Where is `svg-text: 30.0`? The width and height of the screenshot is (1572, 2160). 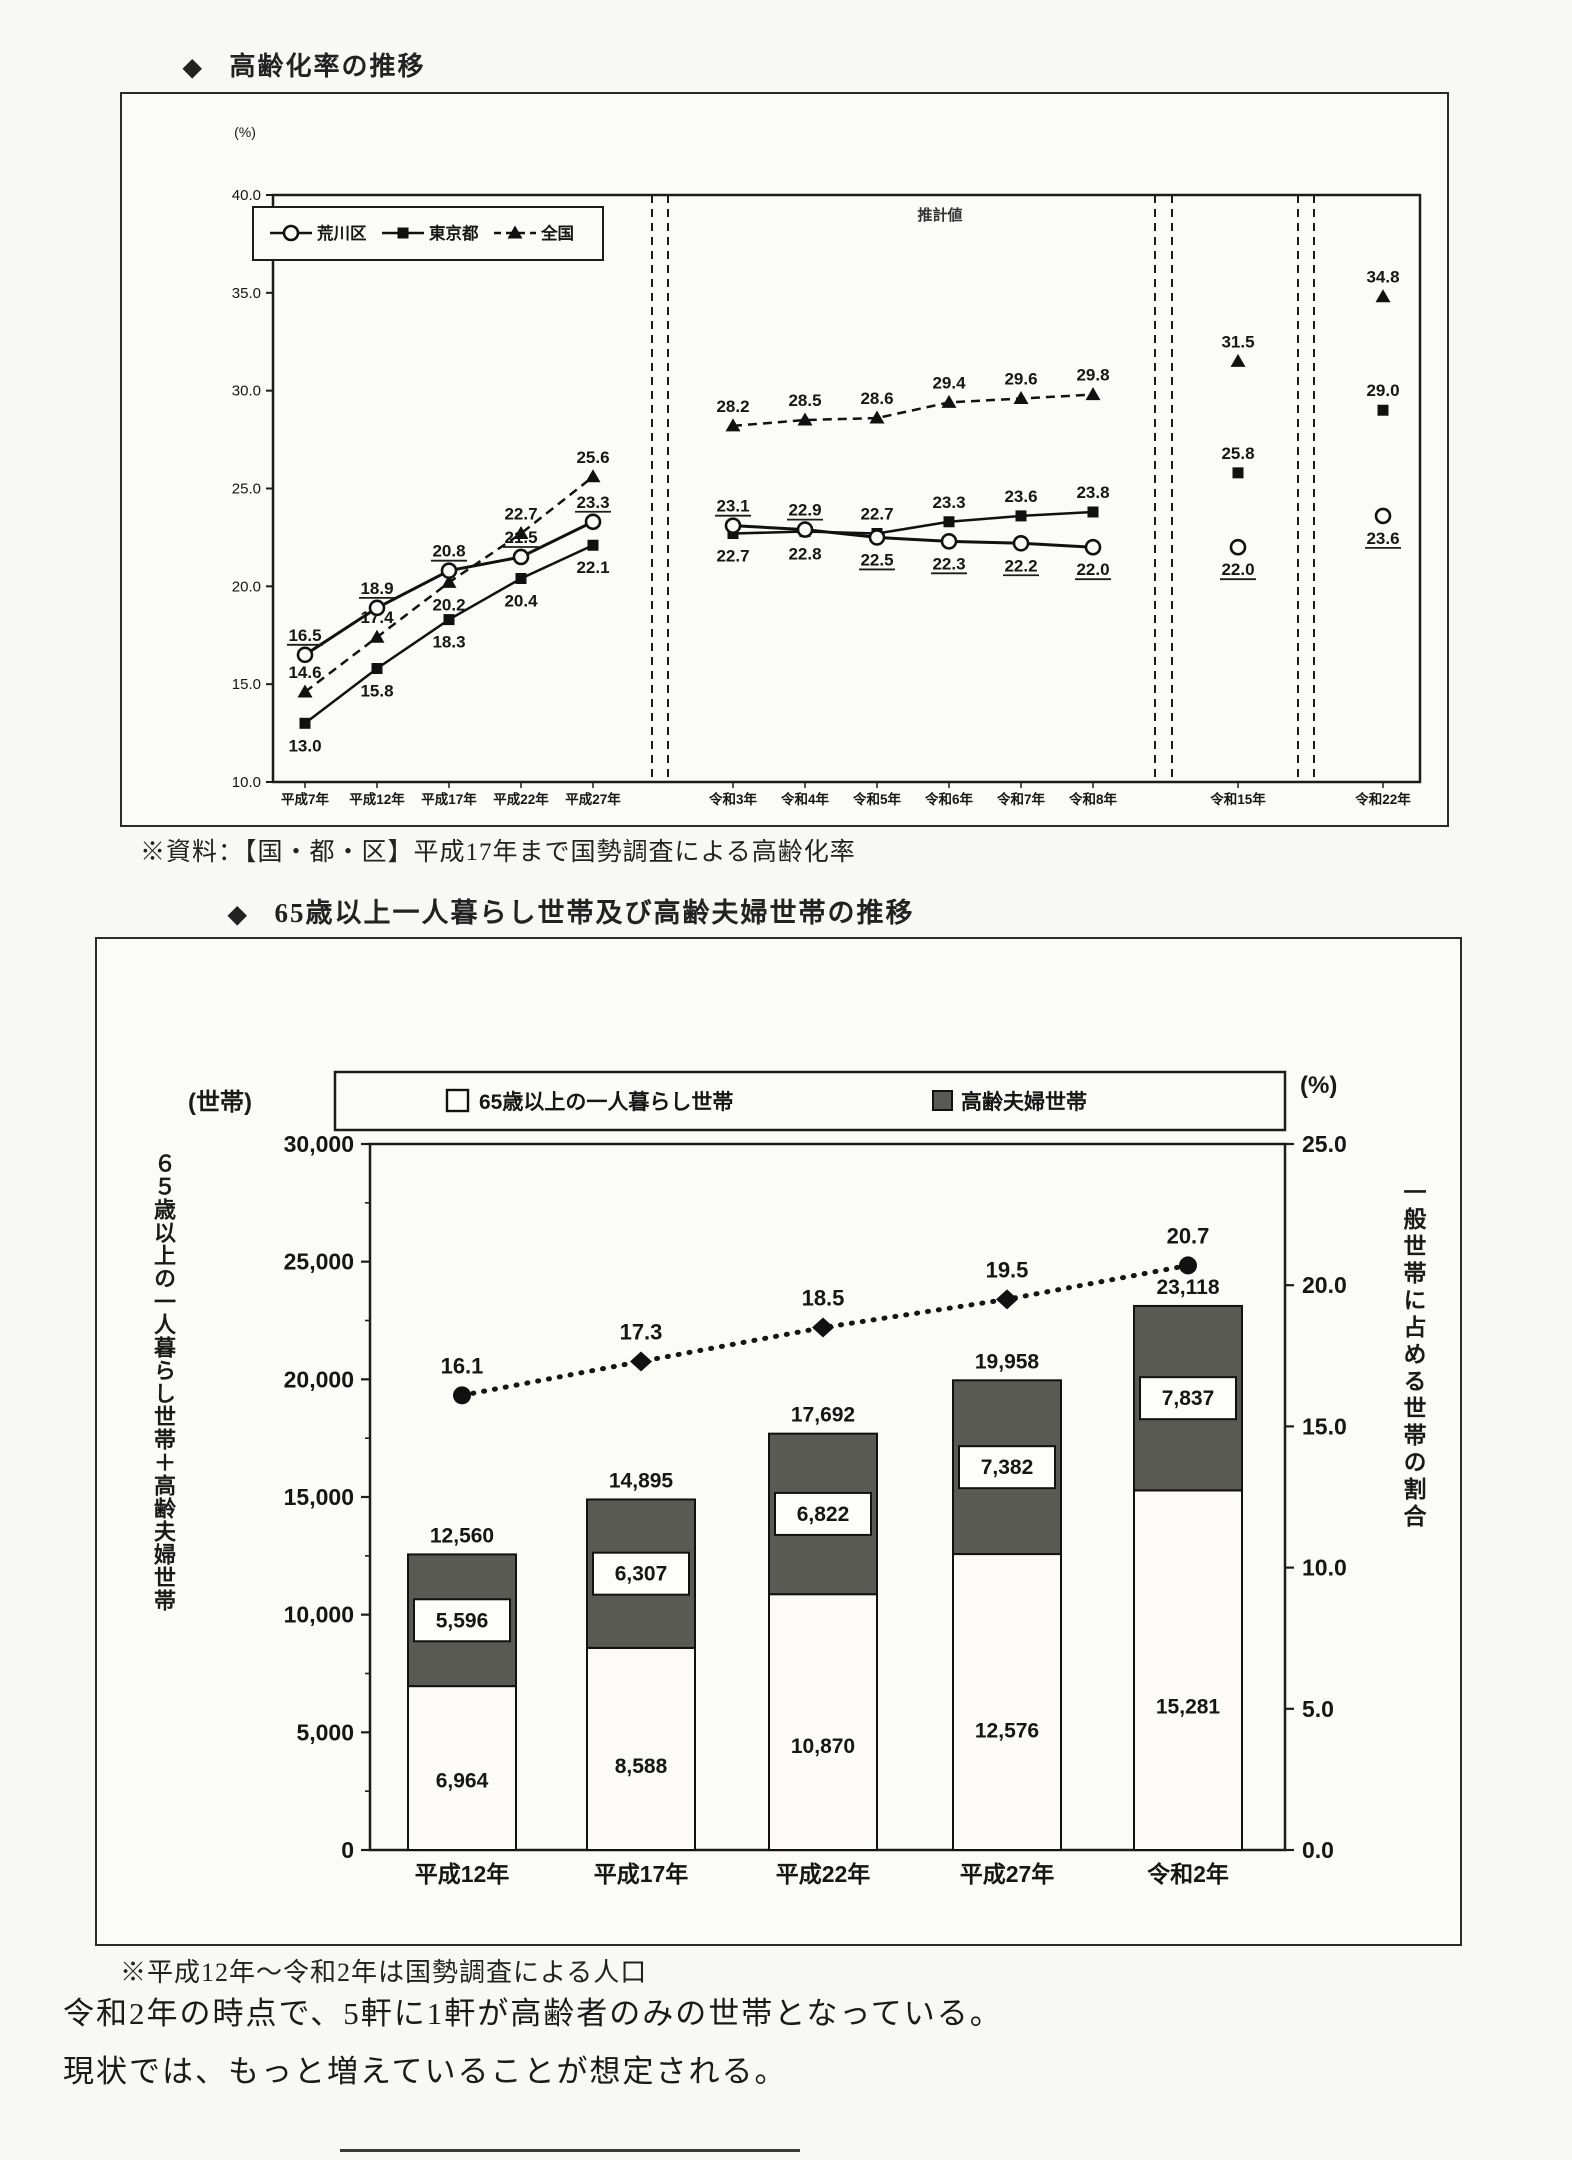
svg-text: 30.0 is located at coordinates (246, 391).